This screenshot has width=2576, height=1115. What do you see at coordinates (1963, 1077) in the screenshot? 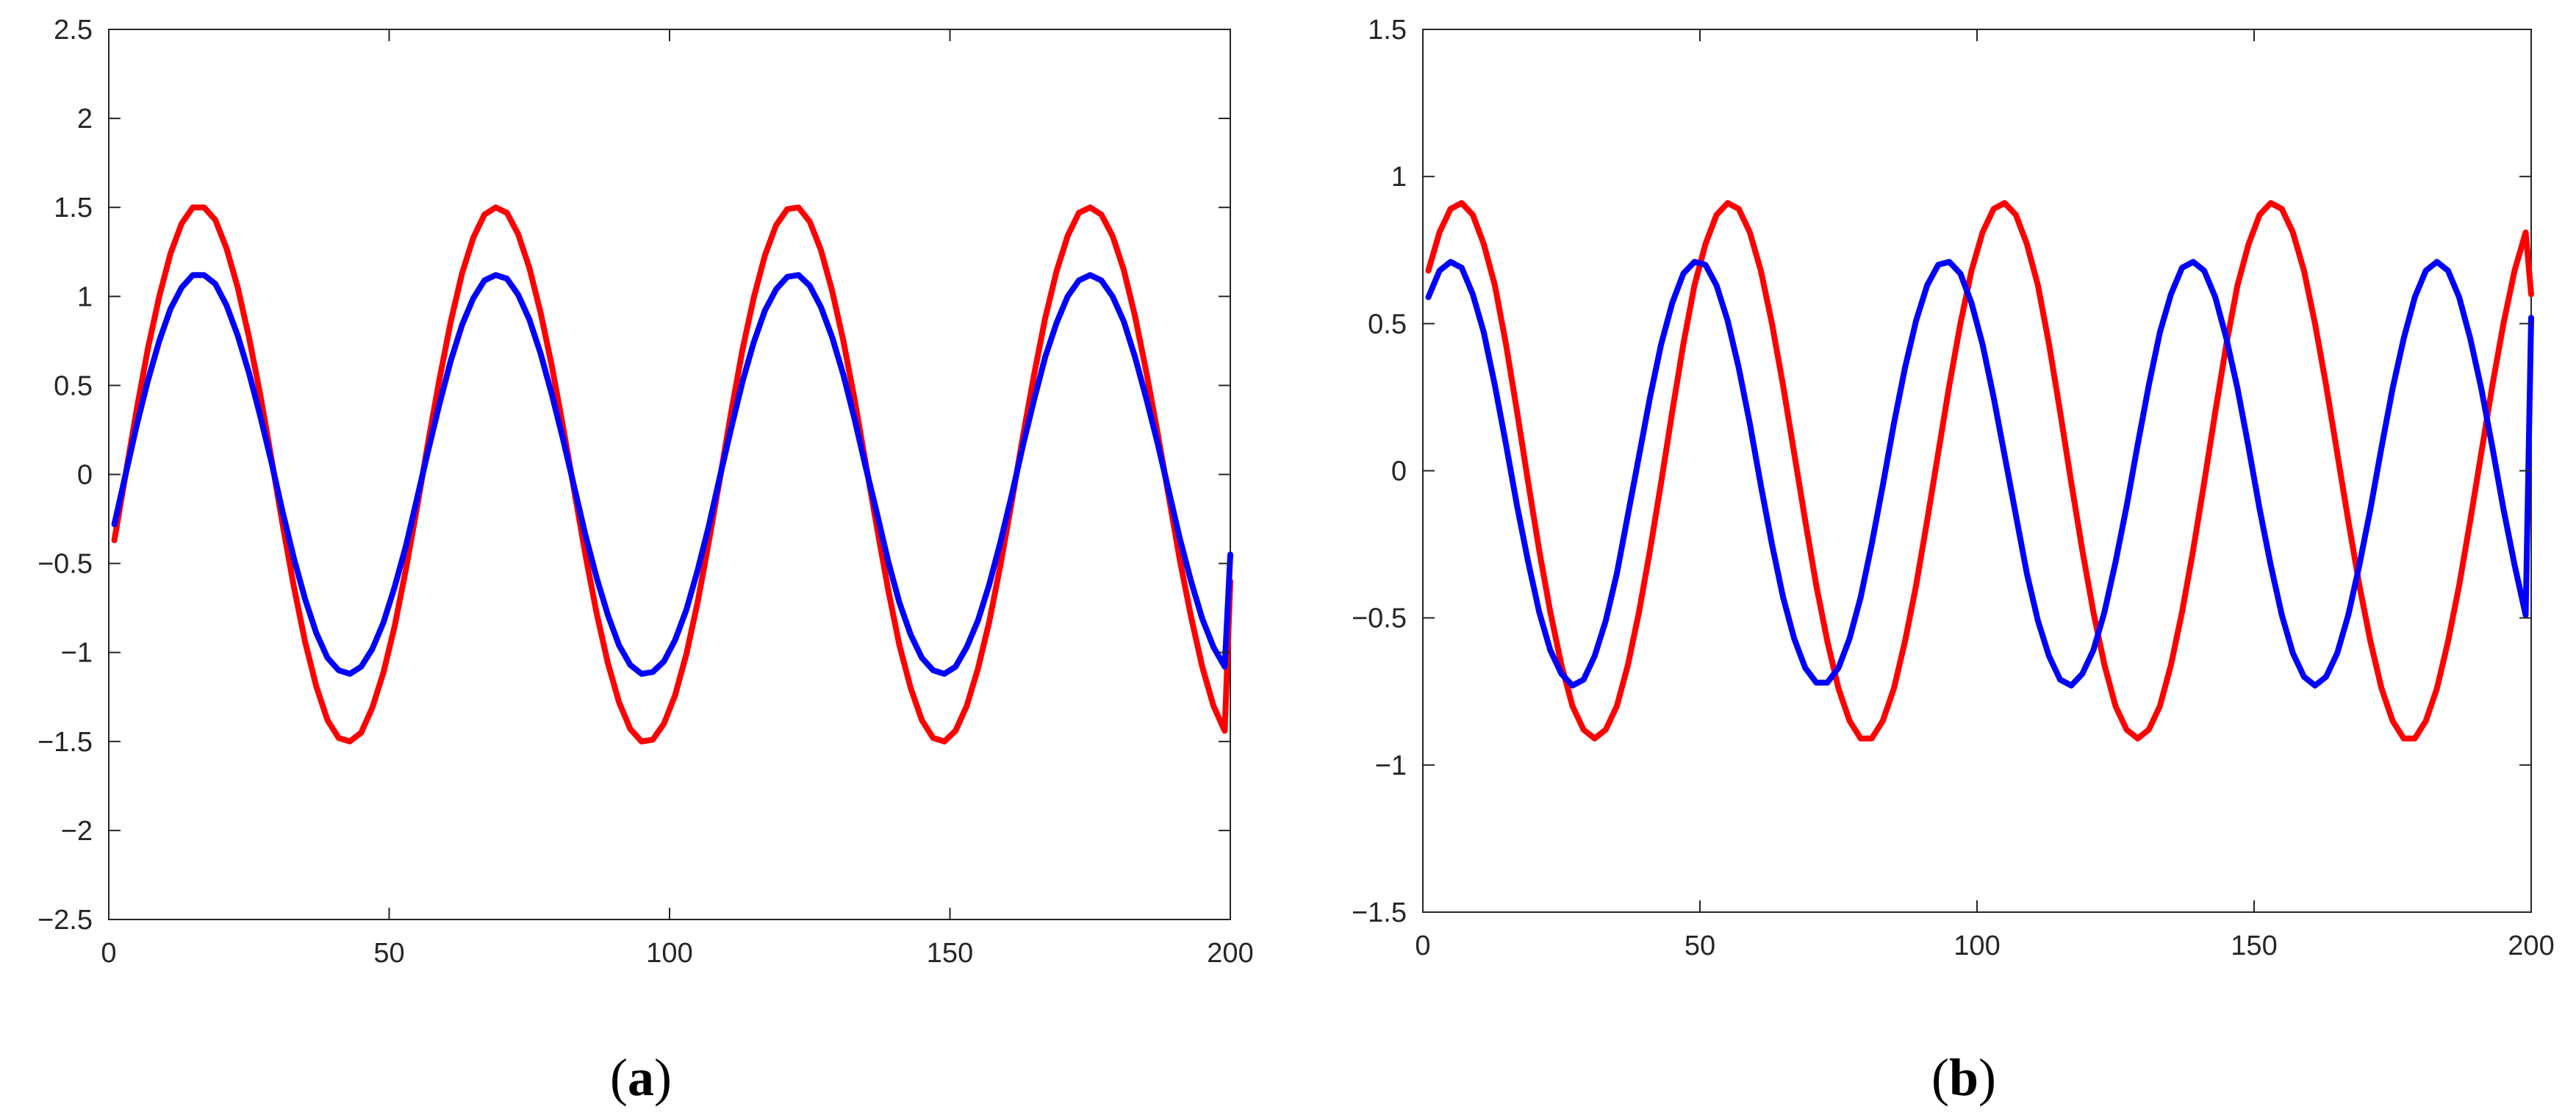
I see `panel-caption: (b)` at bounding box center [1963, 1077].